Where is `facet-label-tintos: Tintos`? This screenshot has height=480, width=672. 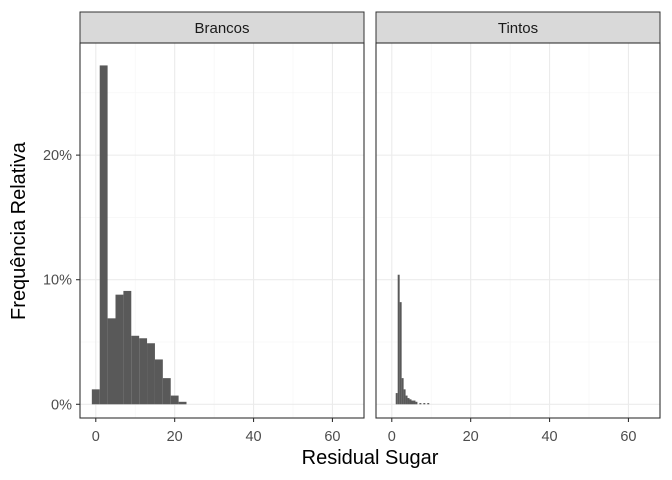 facet-label-tintos: Tintos is located at coordinates (518, 28).